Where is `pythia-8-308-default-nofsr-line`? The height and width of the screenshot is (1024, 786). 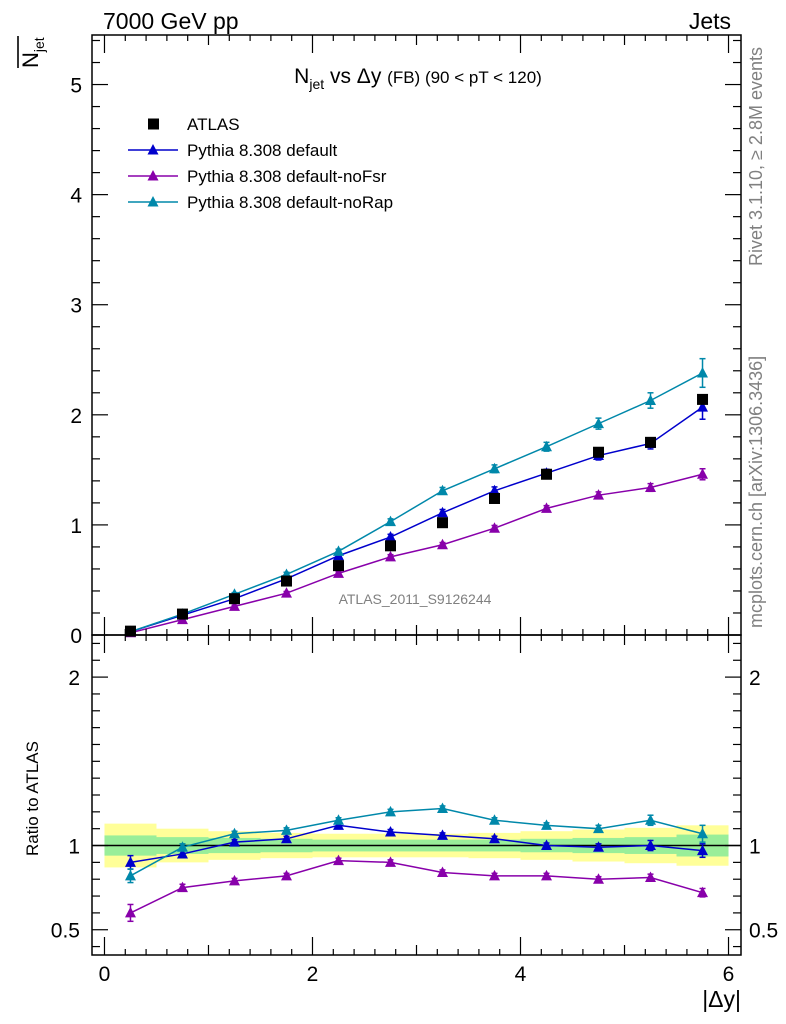
pythia-8-308-default-nofsr-line is located at coordinates (416, 553).